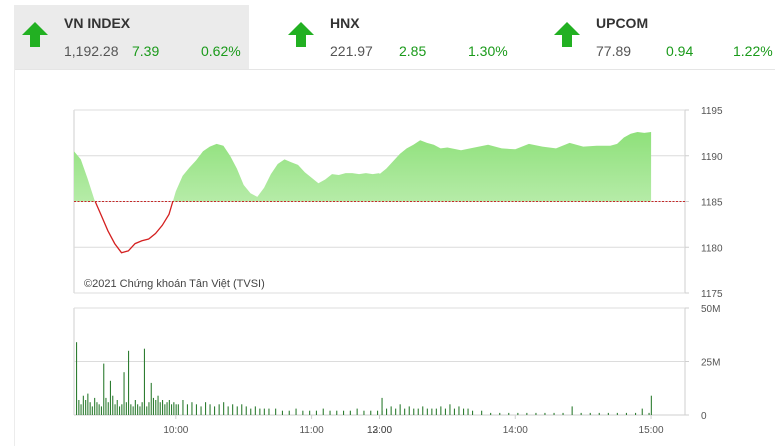  What do you see at coordinates (345, 23) in the screenshot?
I see `ticker-name: HNX` at bounding box center [345, 23].